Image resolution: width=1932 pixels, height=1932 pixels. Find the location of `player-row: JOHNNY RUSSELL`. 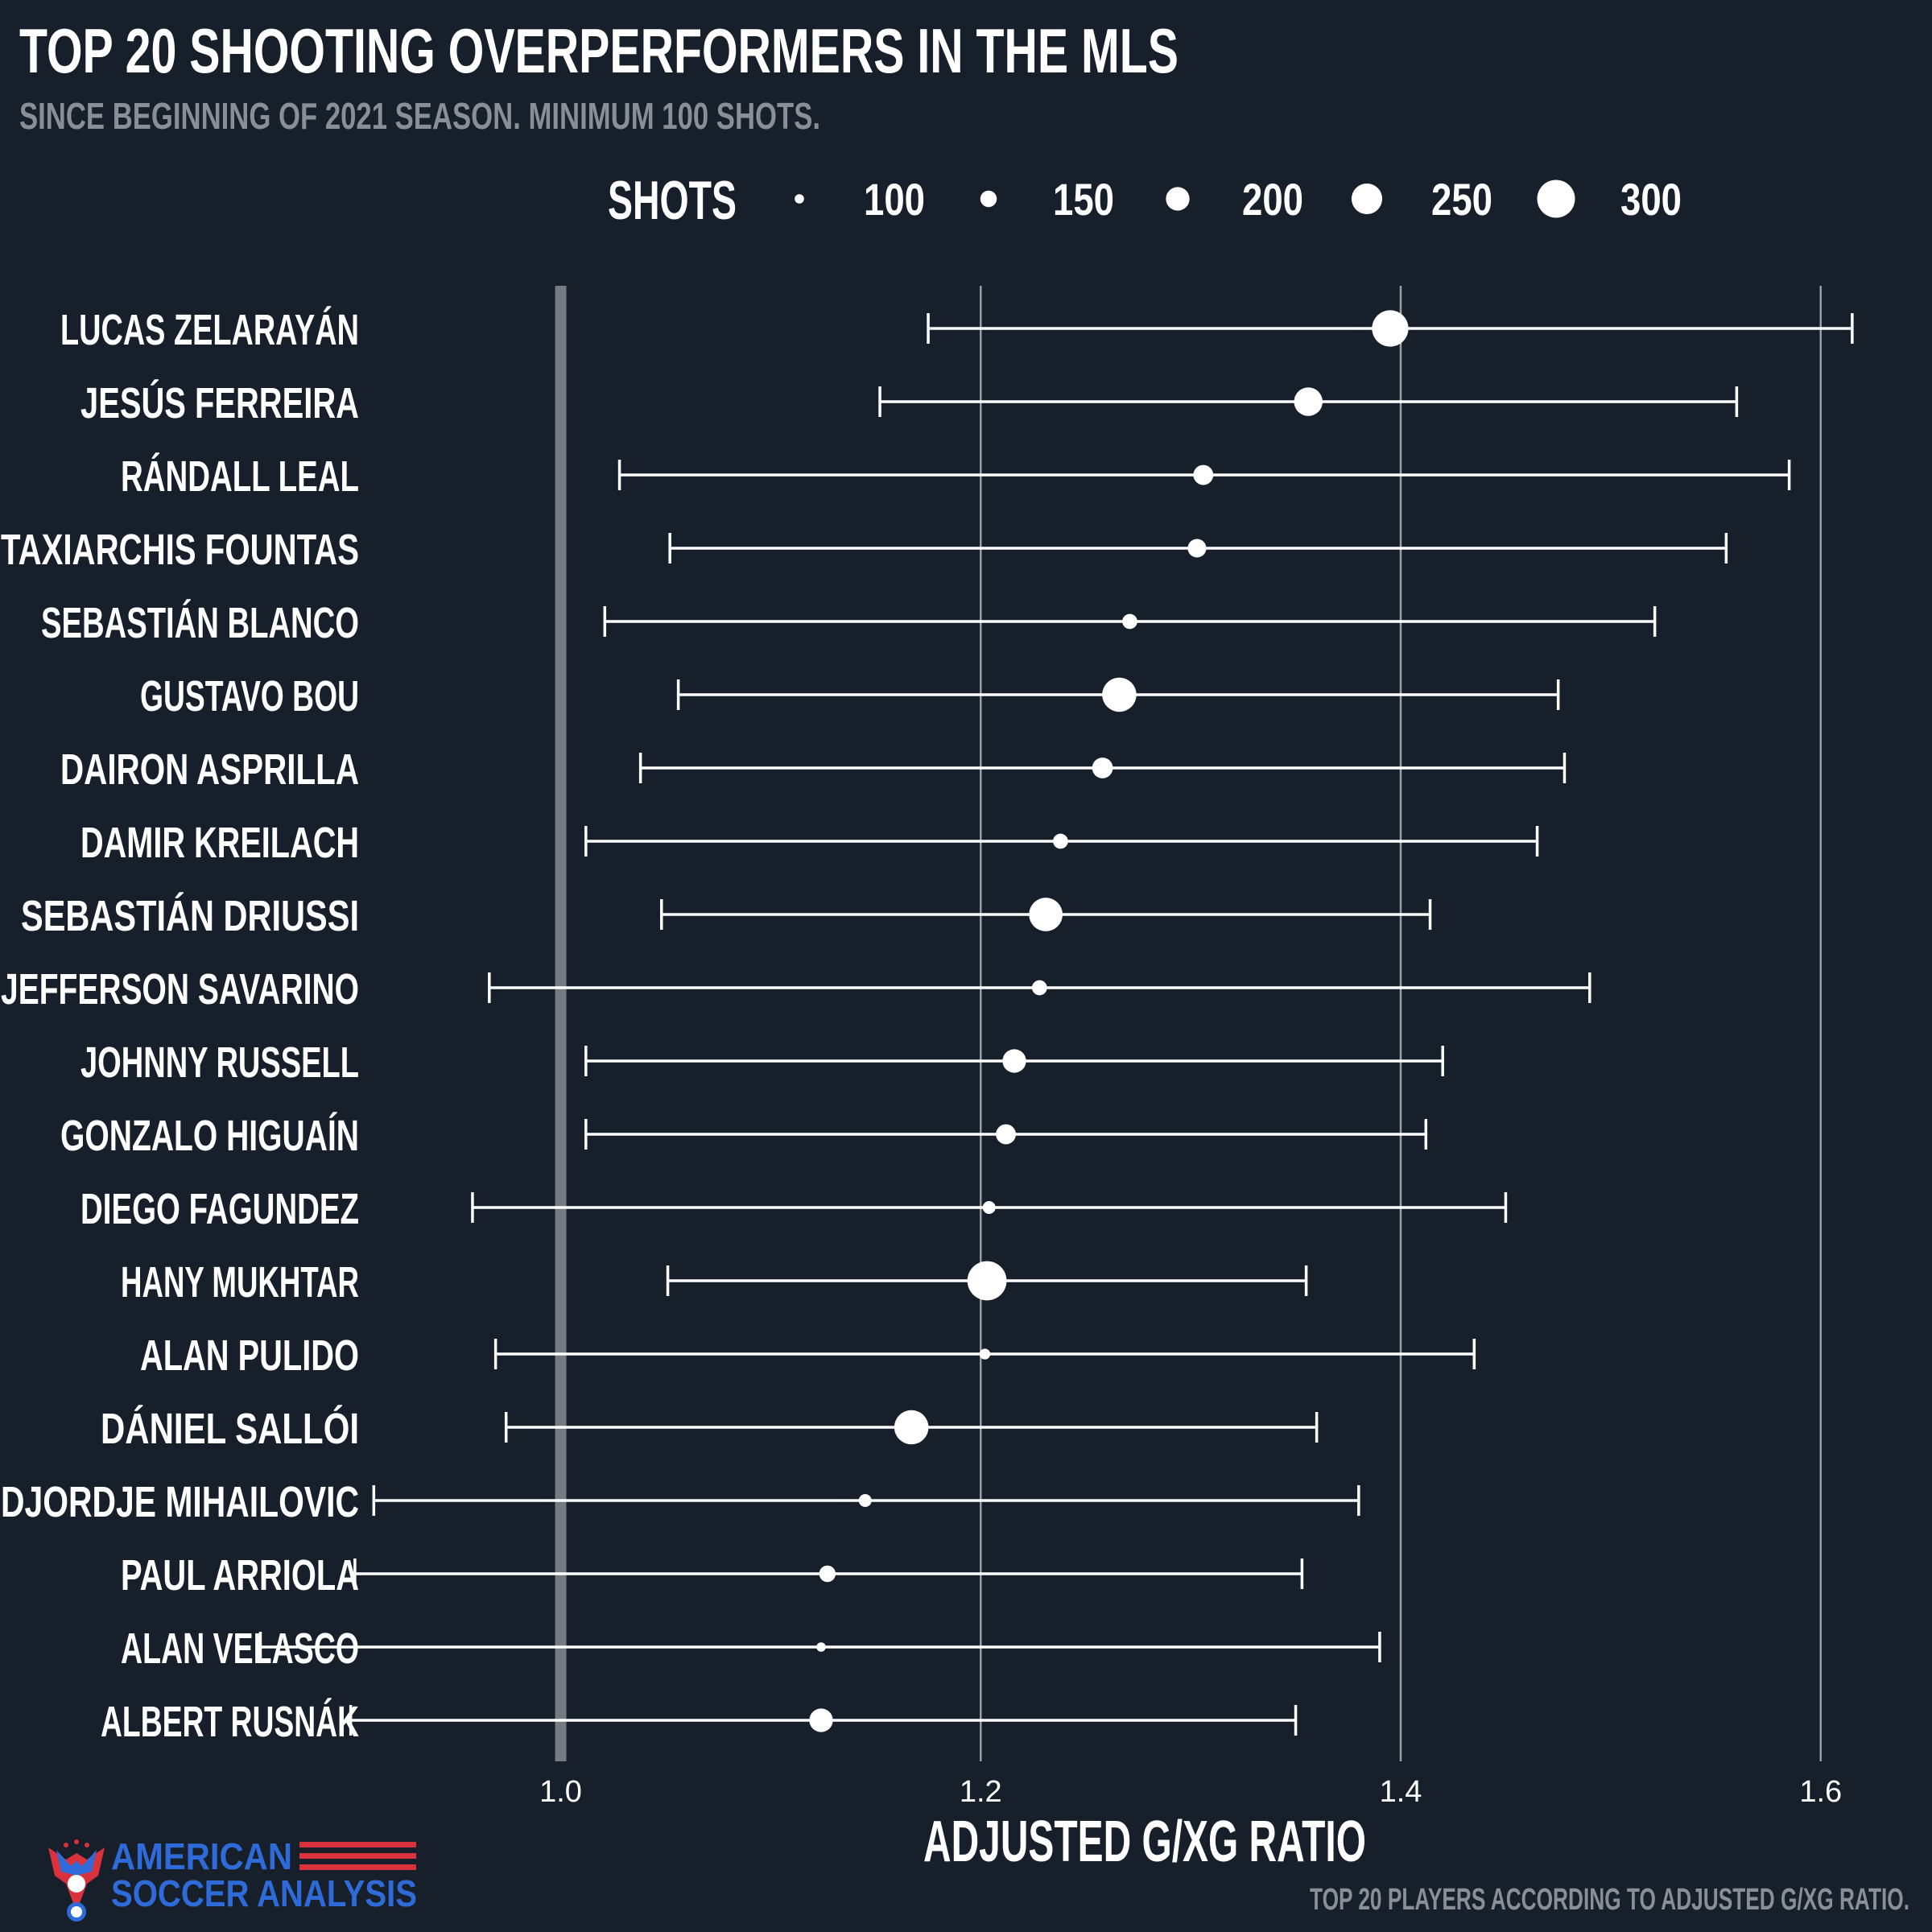

player-row: JOHNNY RUSSELL is located at coordinates (762, 1062).